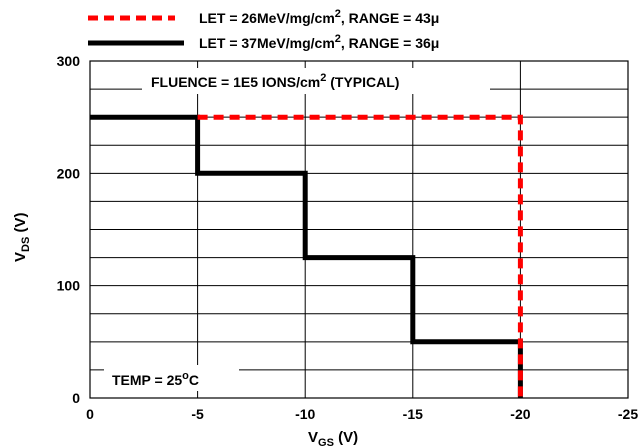  I want to click on legend-label-series-2: LET = 37MeV/mg/cm2, RANGE = 36μ, so click(319, 42).